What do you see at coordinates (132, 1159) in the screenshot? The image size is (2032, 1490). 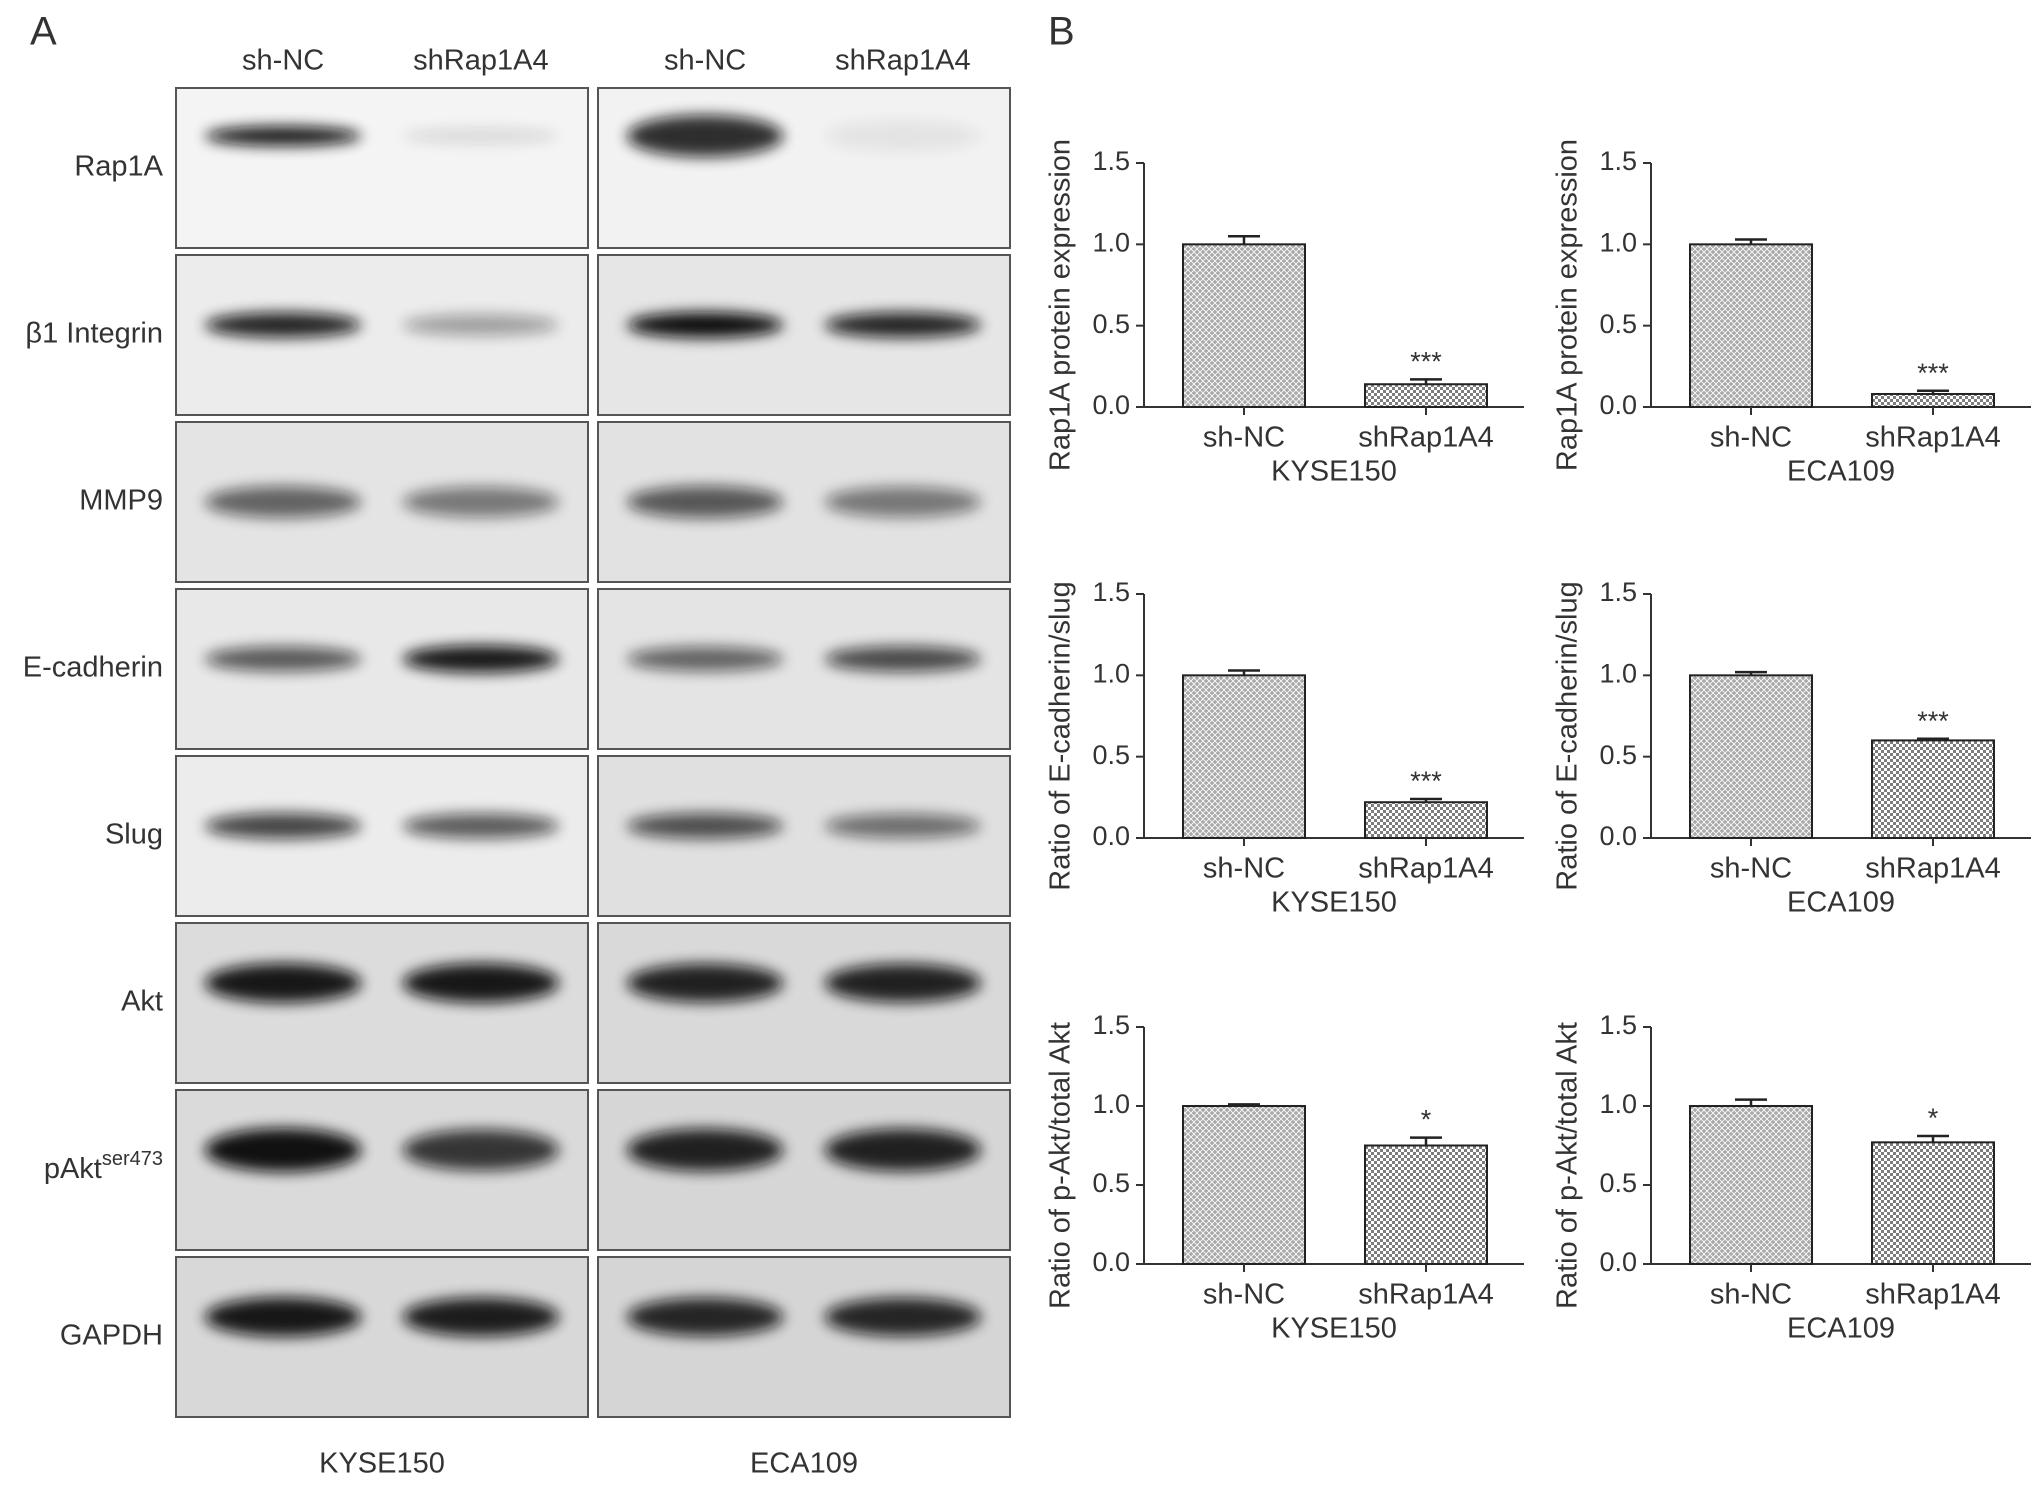 I see `row-label-sup: ser473` at bounding box center [132, 1159].